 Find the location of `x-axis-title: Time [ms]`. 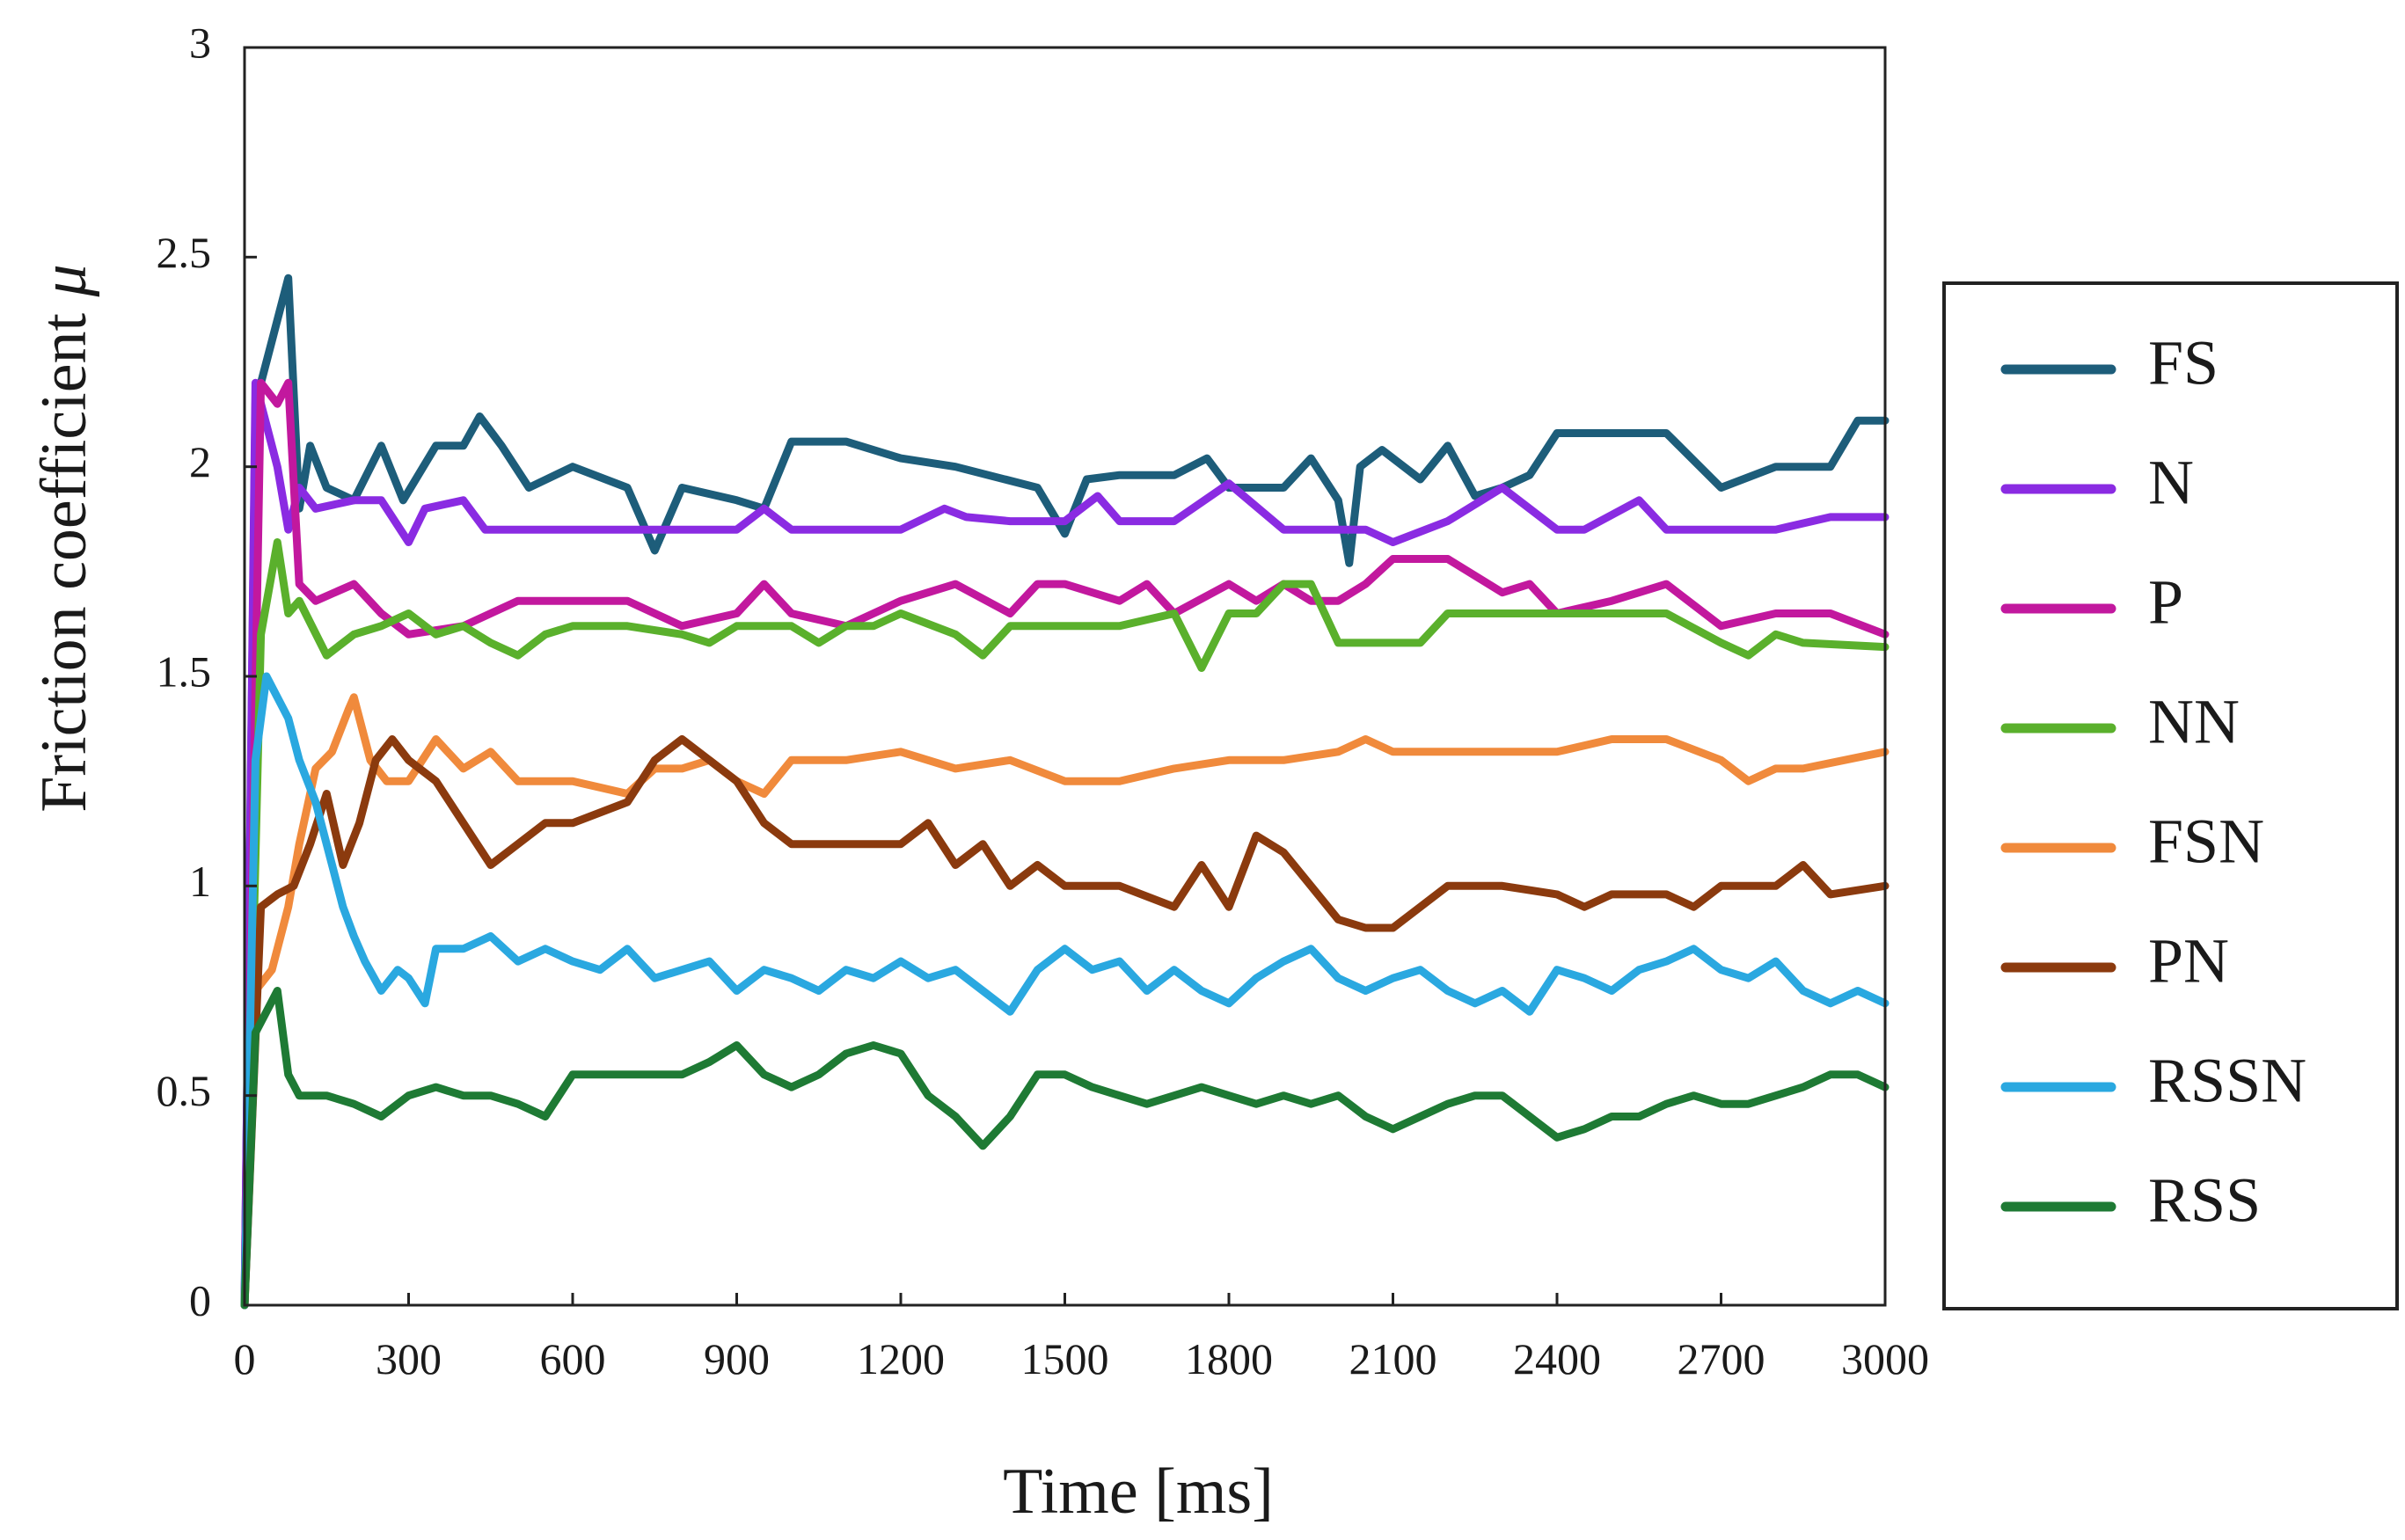

x-axis-title: Time [ms] is located at coordinates (1138, 1492).